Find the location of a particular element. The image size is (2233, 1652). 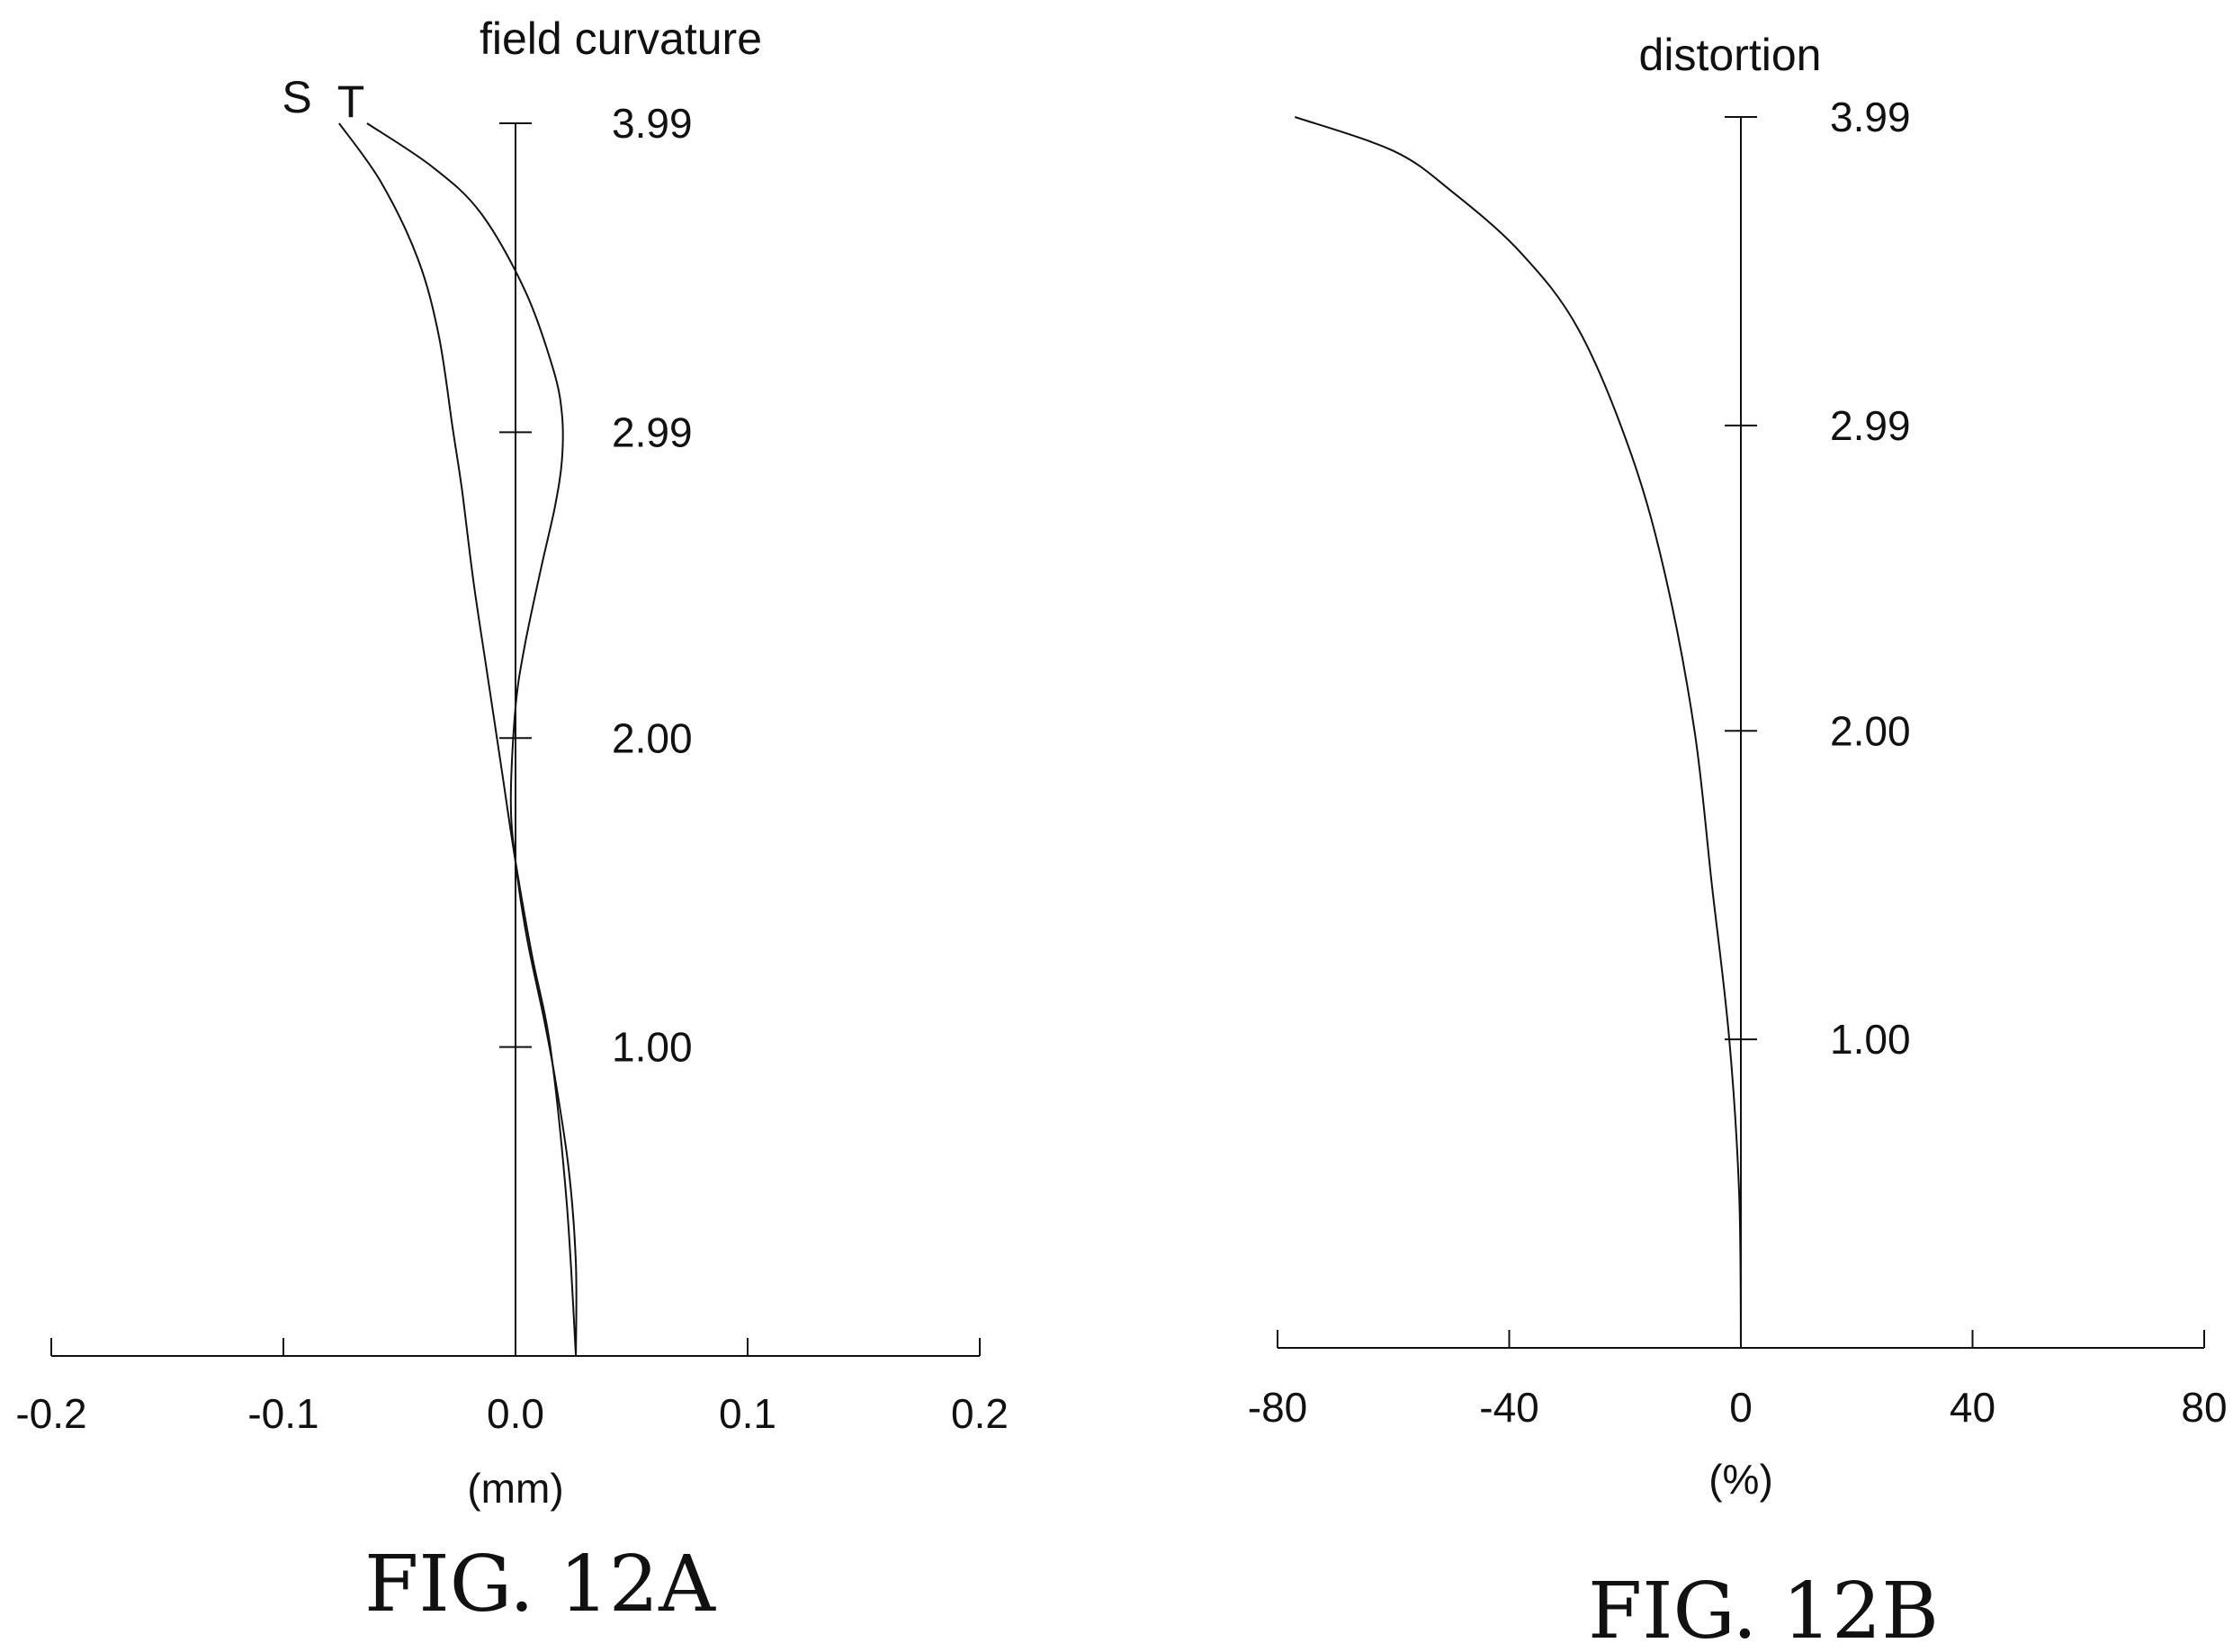

x-tick-label: -40 is located at coordinates (1509, 1407).